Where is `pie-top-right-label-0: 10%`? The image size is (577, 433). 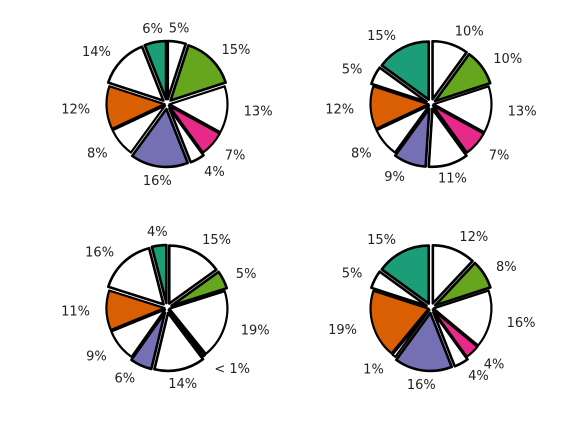
pie-top-right-label-0: 10% is located at coordinates (469, 31).